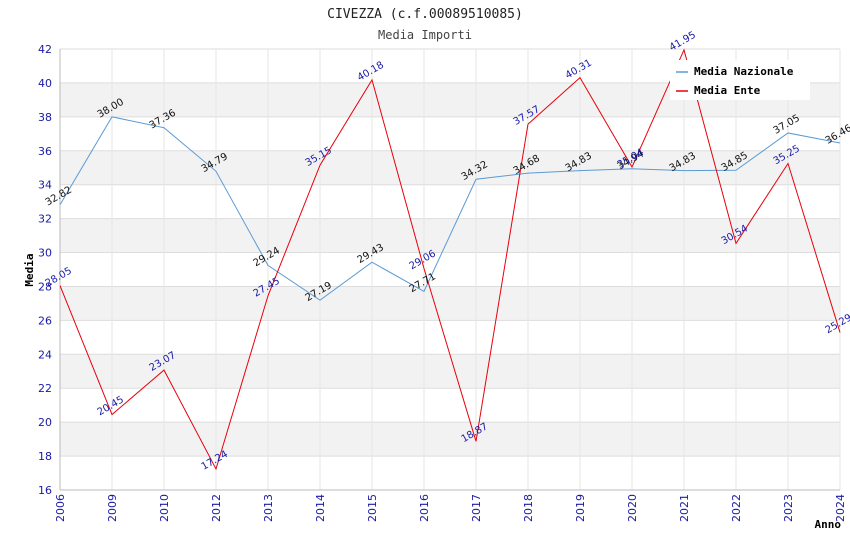 Image resolution: width=850 pixels, height=550 pixels. What do you see at coordinates (45, 49) in the screenshot?
I see `y-tick-label: 42` at bounding box center [45, 49].